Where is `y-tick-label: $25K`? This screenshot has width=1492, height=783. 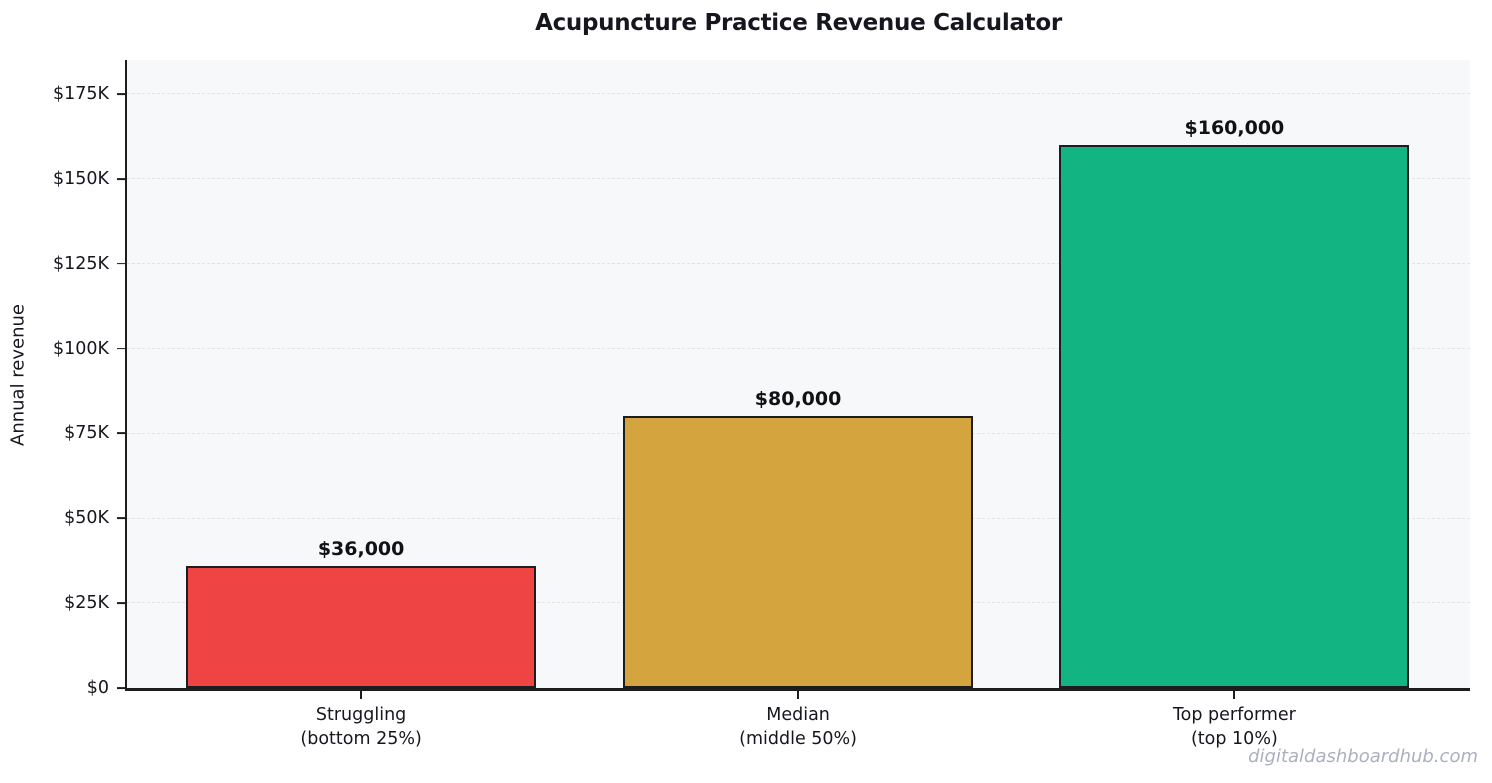
y-tick-label: $25K is located at coordinates (86, 603).